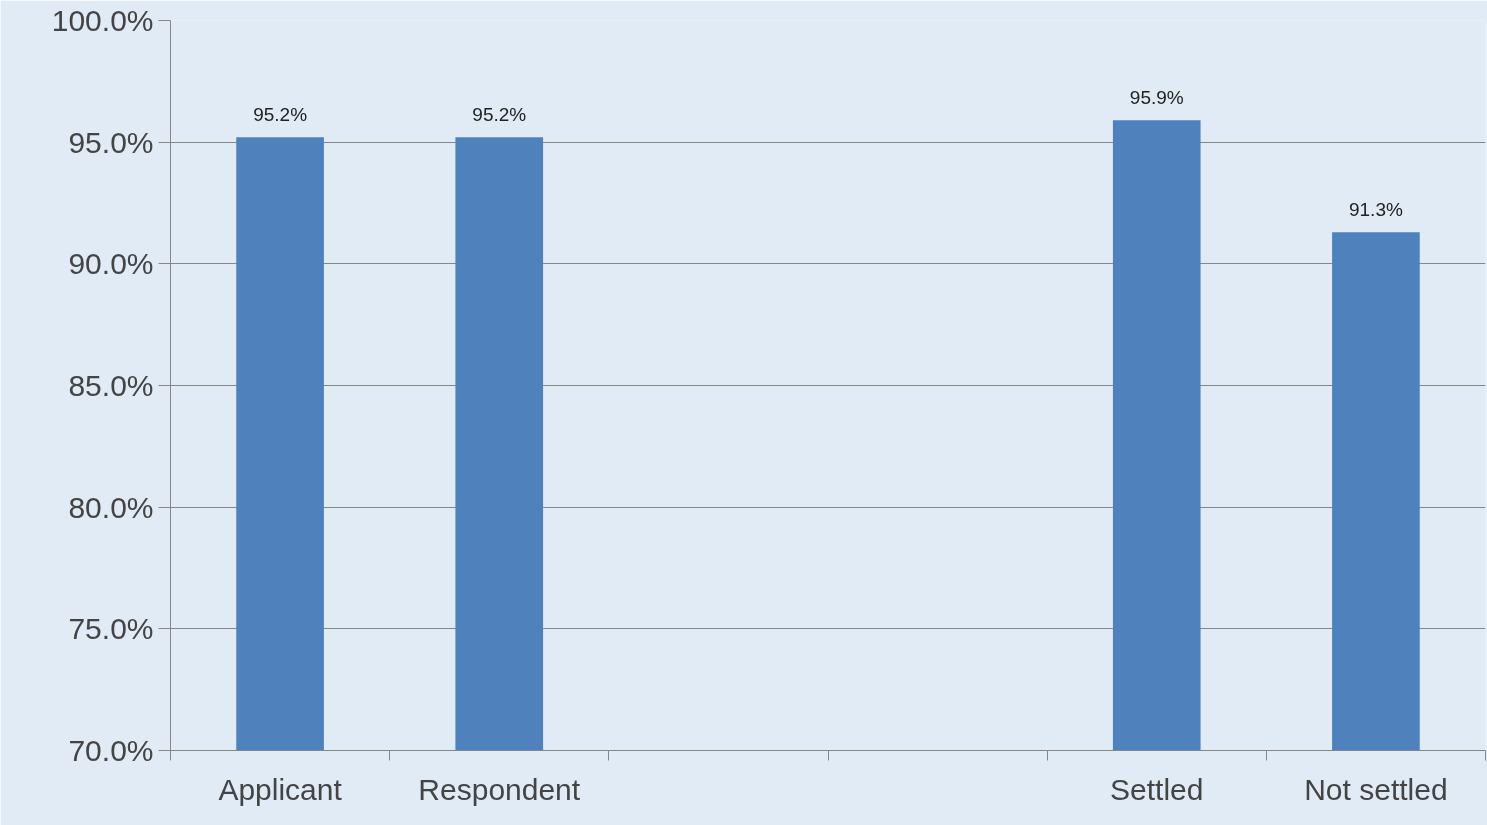 The width and height of the screenshot is (1487, 825). I want to click on y-tick-label: 100.0%, so click(102, 20).